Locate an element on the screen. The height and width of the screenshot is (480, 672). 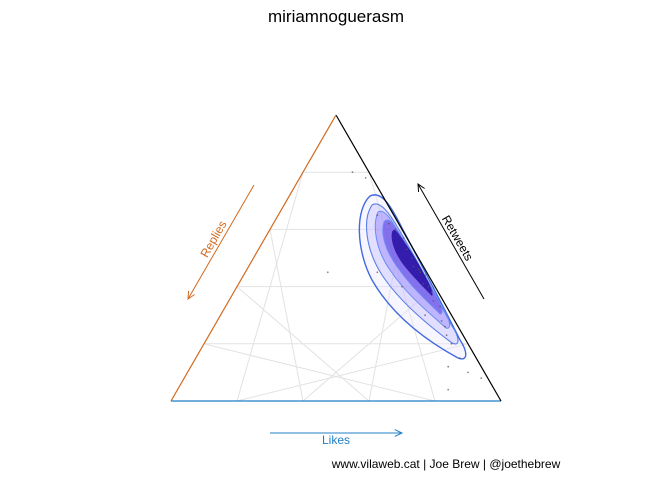
density-contour-core is located at coordinates (412, 262).